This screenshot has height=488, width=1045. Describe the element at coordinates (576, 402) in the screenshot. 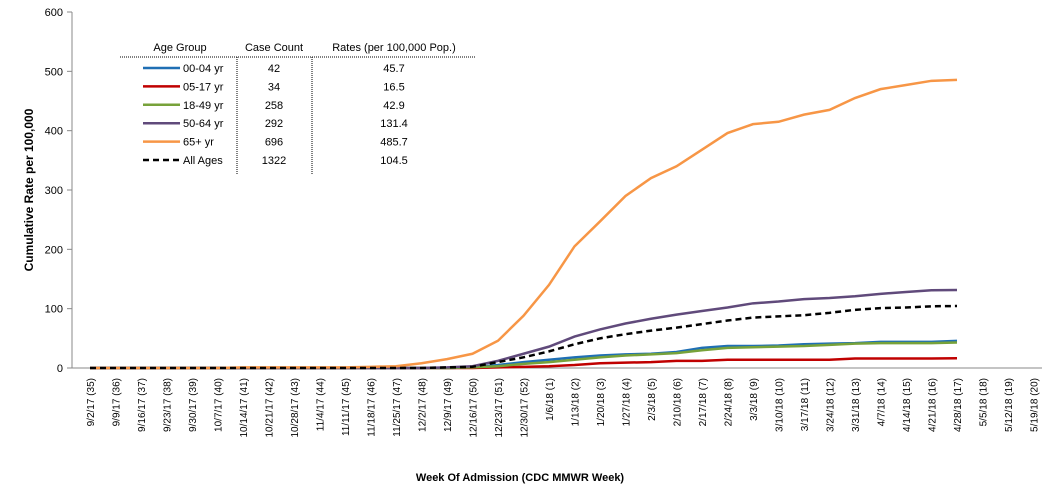

I see `x-tick-label: 1/13/18 (2)` at that location.